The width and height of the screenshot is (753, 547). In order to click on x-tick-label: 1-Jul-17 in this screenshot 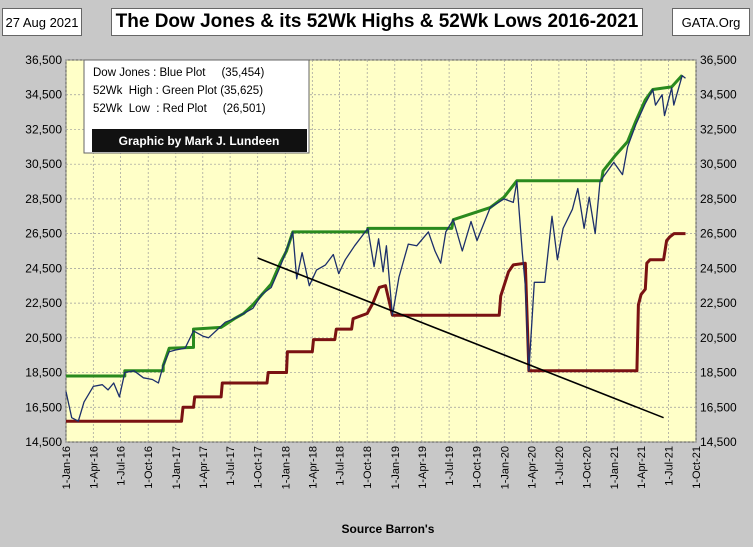, I will do `click(231, 466)`.